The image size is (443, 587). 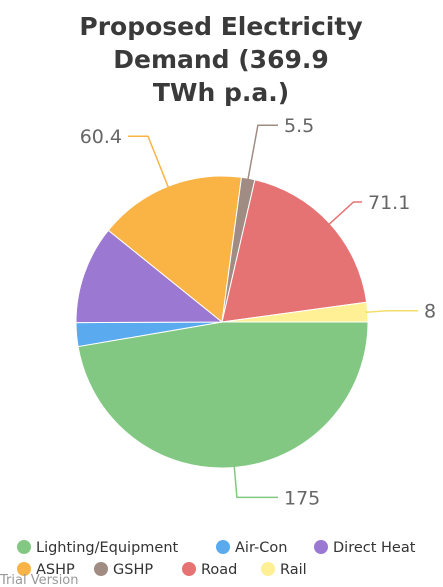 I want to click on legend-label: Air-Con, so click(x=261, y=548).